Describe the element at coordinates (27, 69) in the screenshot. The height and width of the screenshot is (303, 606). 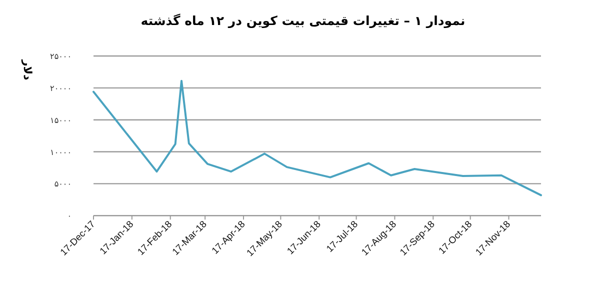
I see `y-axis-title: دلار` at that location.